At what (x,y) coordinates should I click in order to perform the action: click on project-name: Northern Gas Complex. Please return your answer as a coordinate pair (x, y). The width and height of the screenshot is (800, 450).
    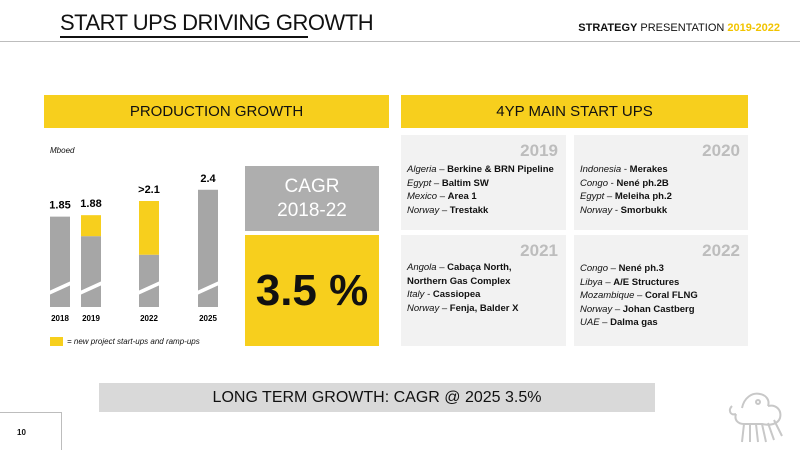
    Looking at the image, I should click on (459, 281).